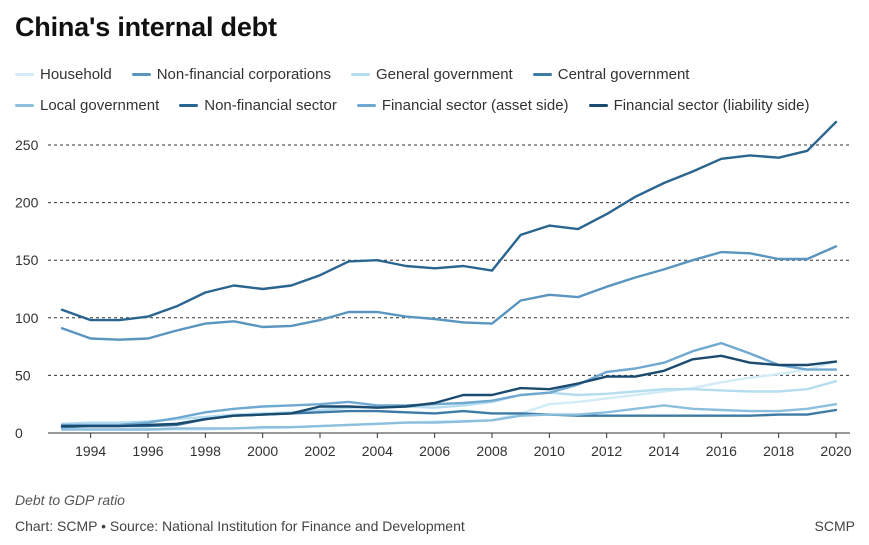 Image resolution: width=869 pixels, height=545 pixels. I want to click on x-tick-label-2004: 2004, so click(377, 451).